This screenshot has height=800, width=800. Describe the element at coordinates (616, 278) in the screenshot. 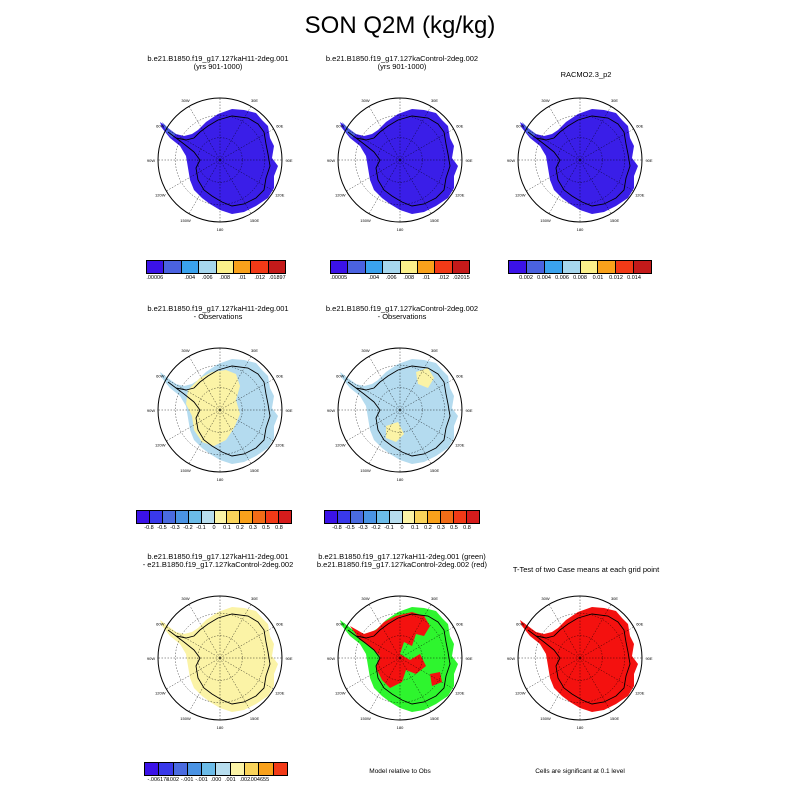

I see `colorbar-3-label: 0.012` at that location.